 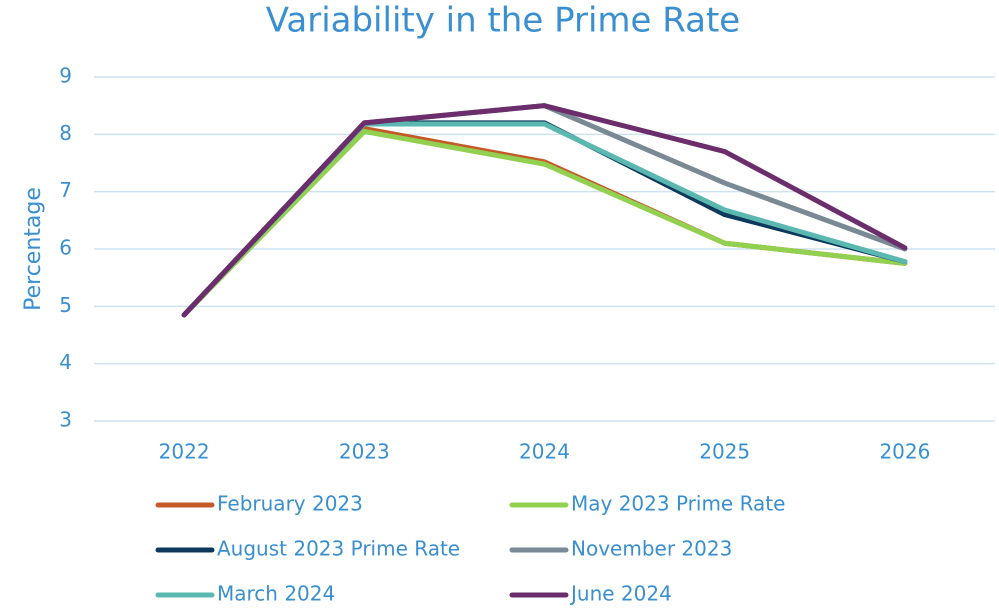 I want to click on y-tick-label: 5, so click(x=65, y=305).